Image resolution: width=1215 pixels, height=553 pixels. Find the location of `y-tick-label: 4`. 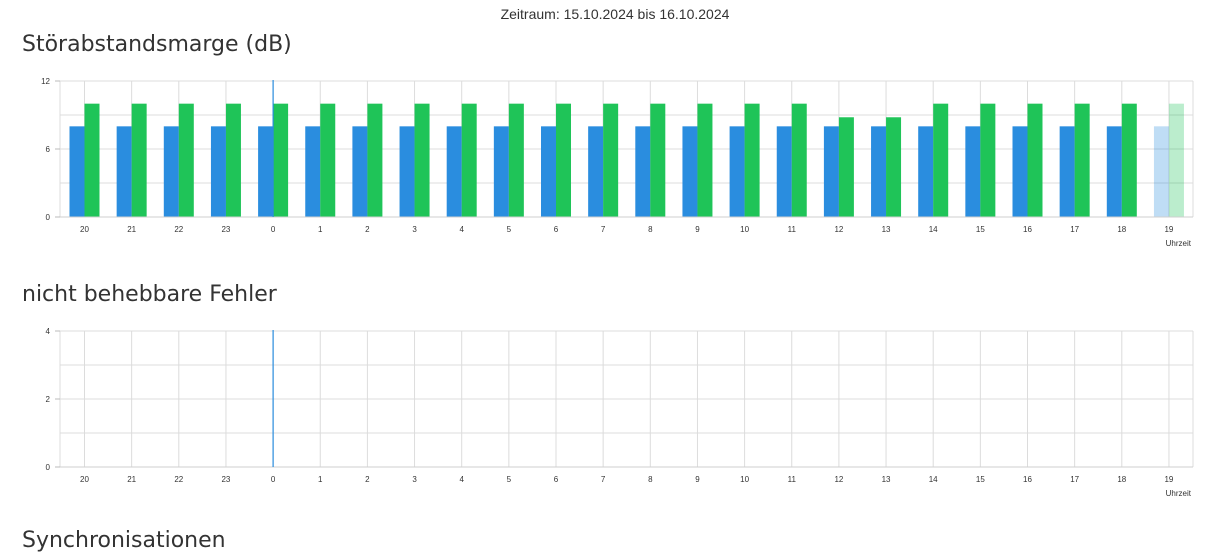

y-tick-label: 4 is located at coordinates (48, 331).